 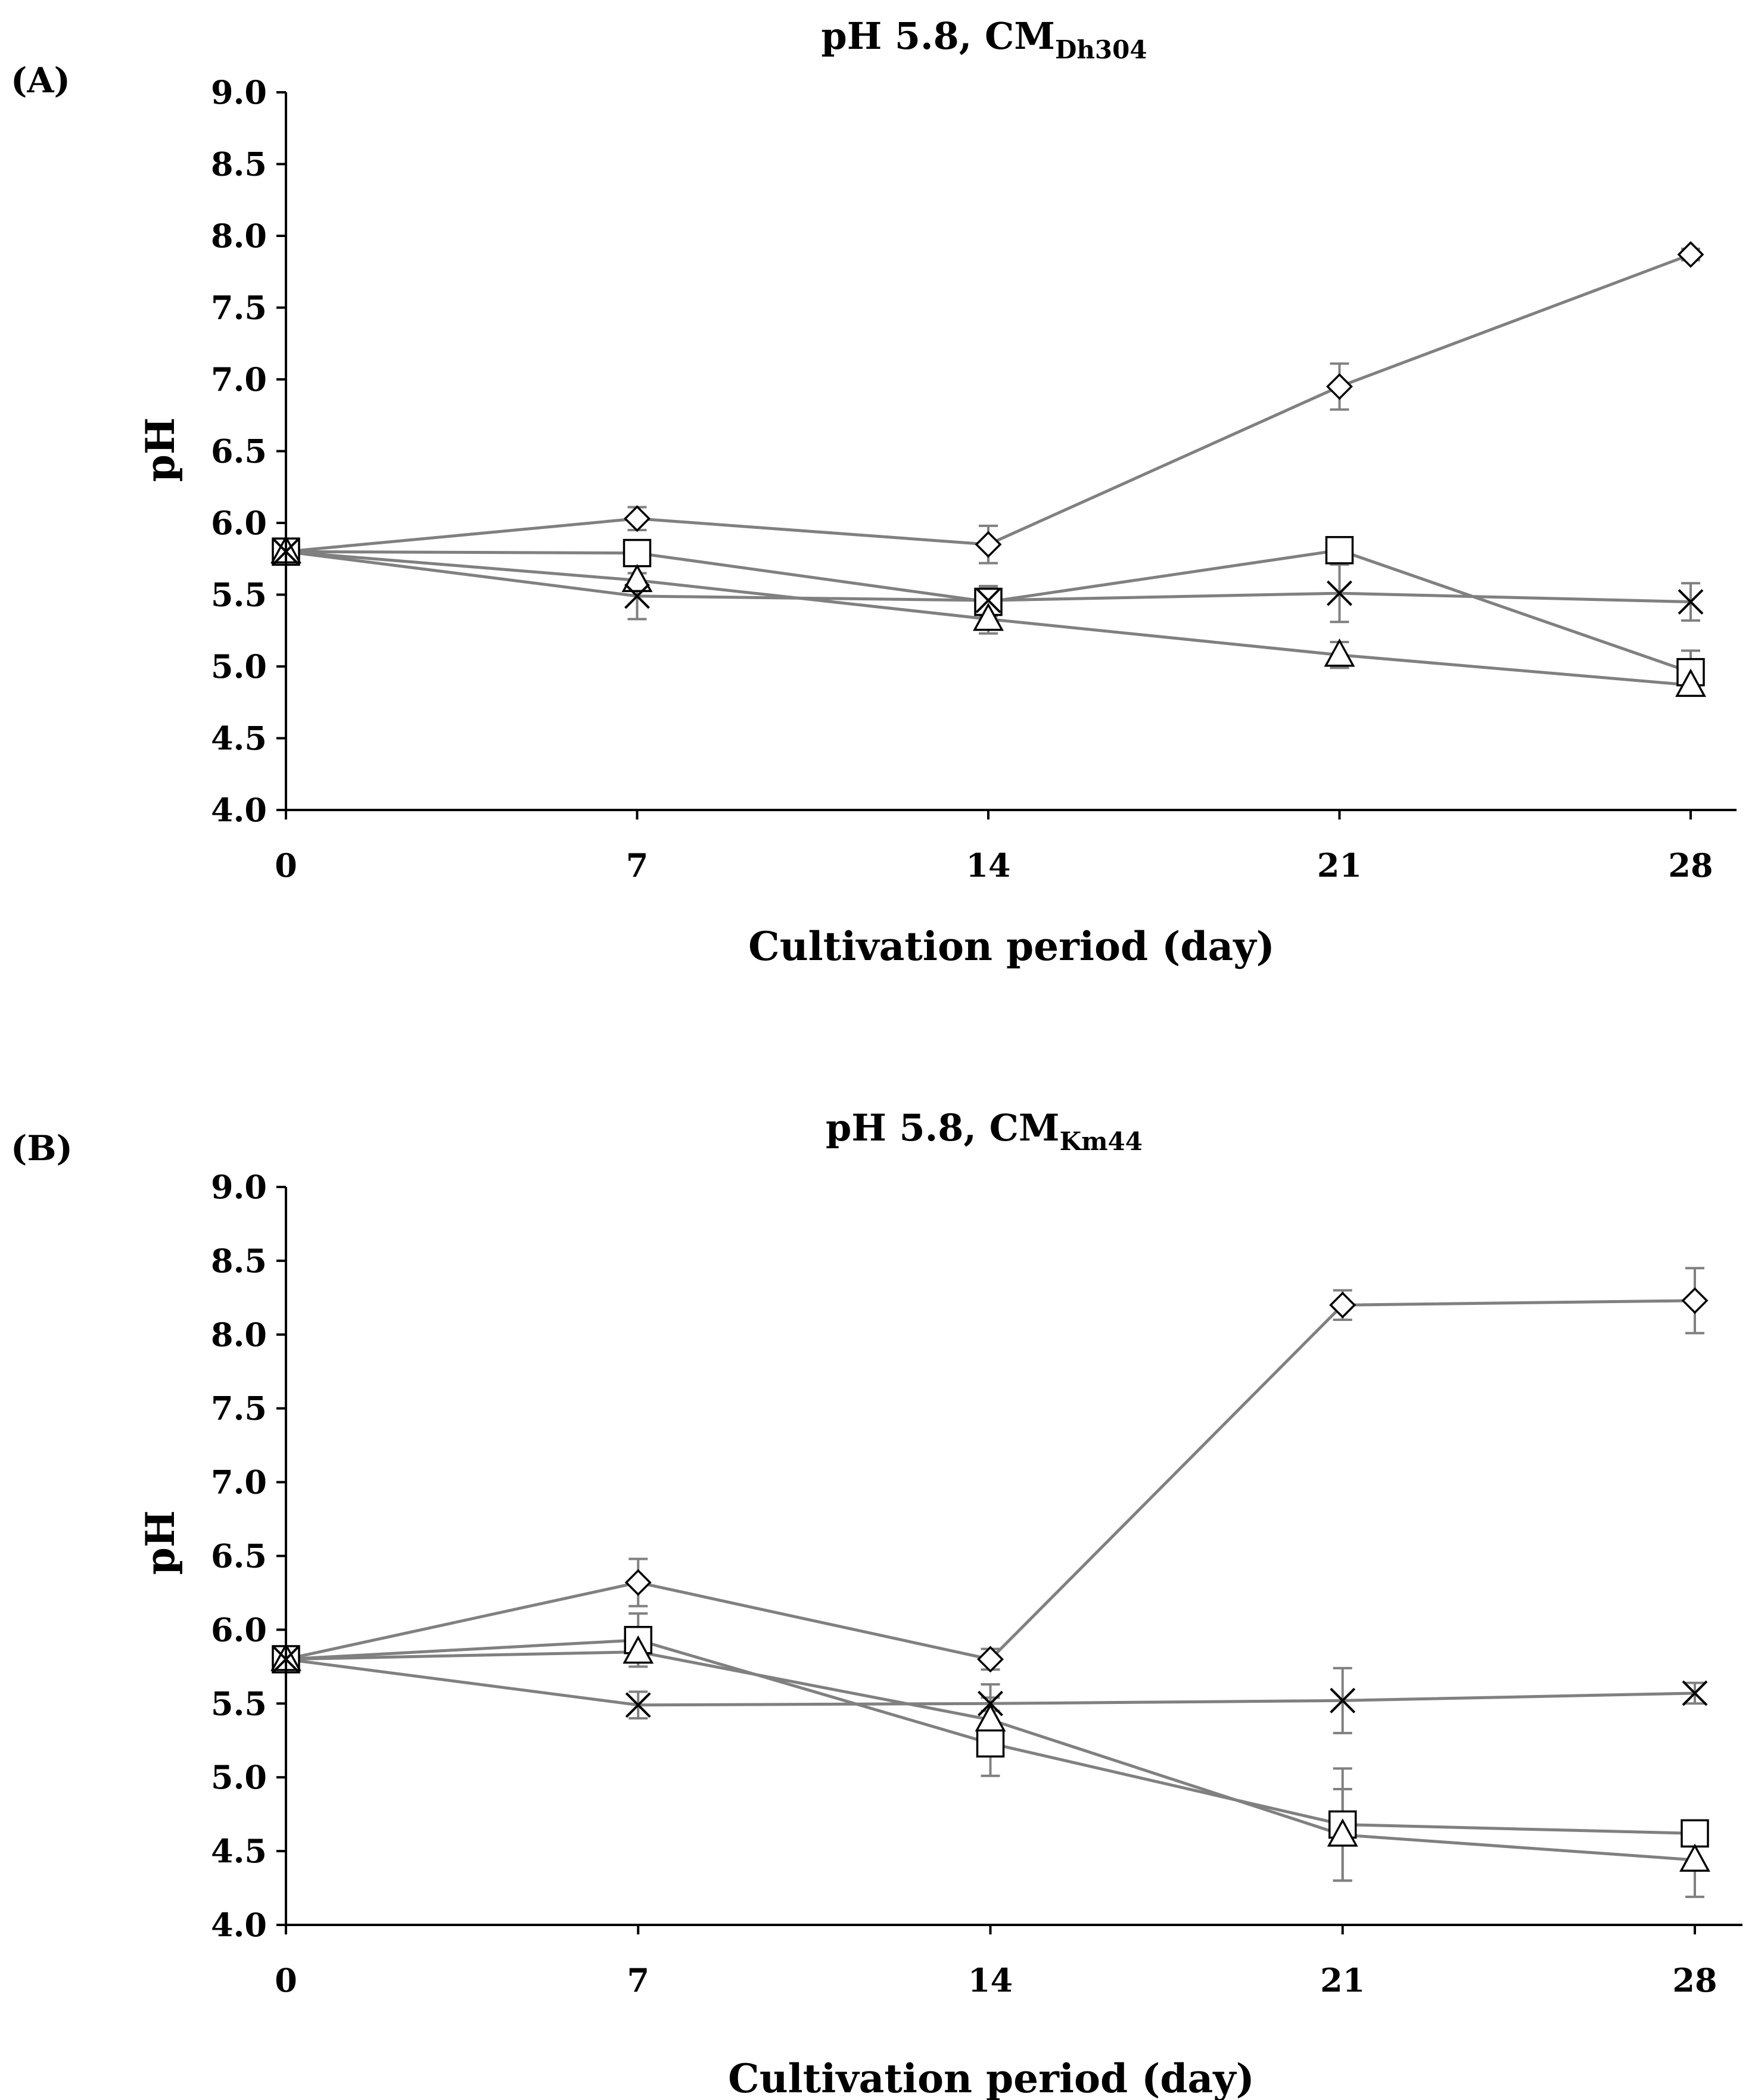 What do you see at coordinates (160, 1542) in the screenshot?
I see `panel-b-y-axis-label: pH` at bounding box center [160, 1542].